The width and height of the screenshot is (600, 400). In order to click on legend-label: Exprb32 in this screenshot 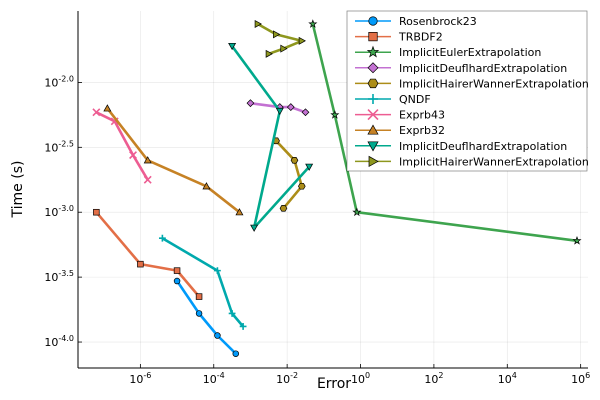, I will do `click(422, 130)`.